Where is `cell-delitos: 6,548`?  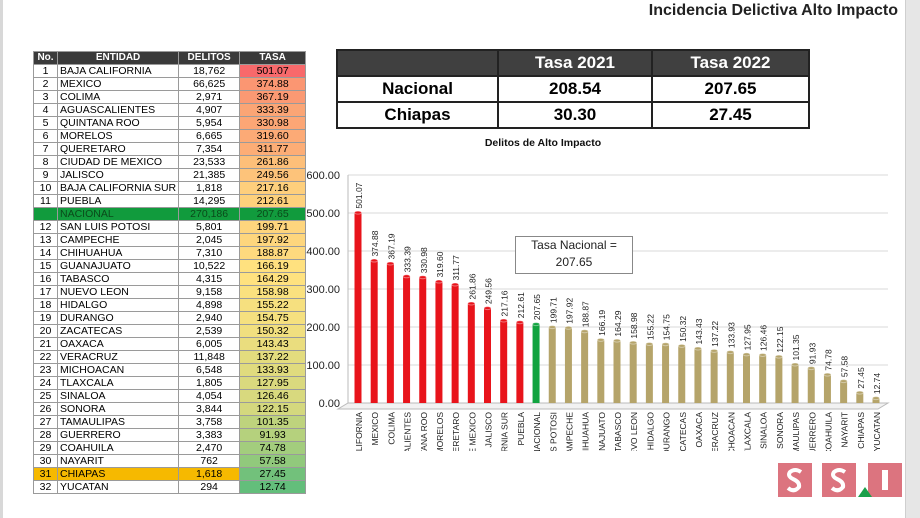
cell-delitos: 6,548 is located at coordinates (209, 370).